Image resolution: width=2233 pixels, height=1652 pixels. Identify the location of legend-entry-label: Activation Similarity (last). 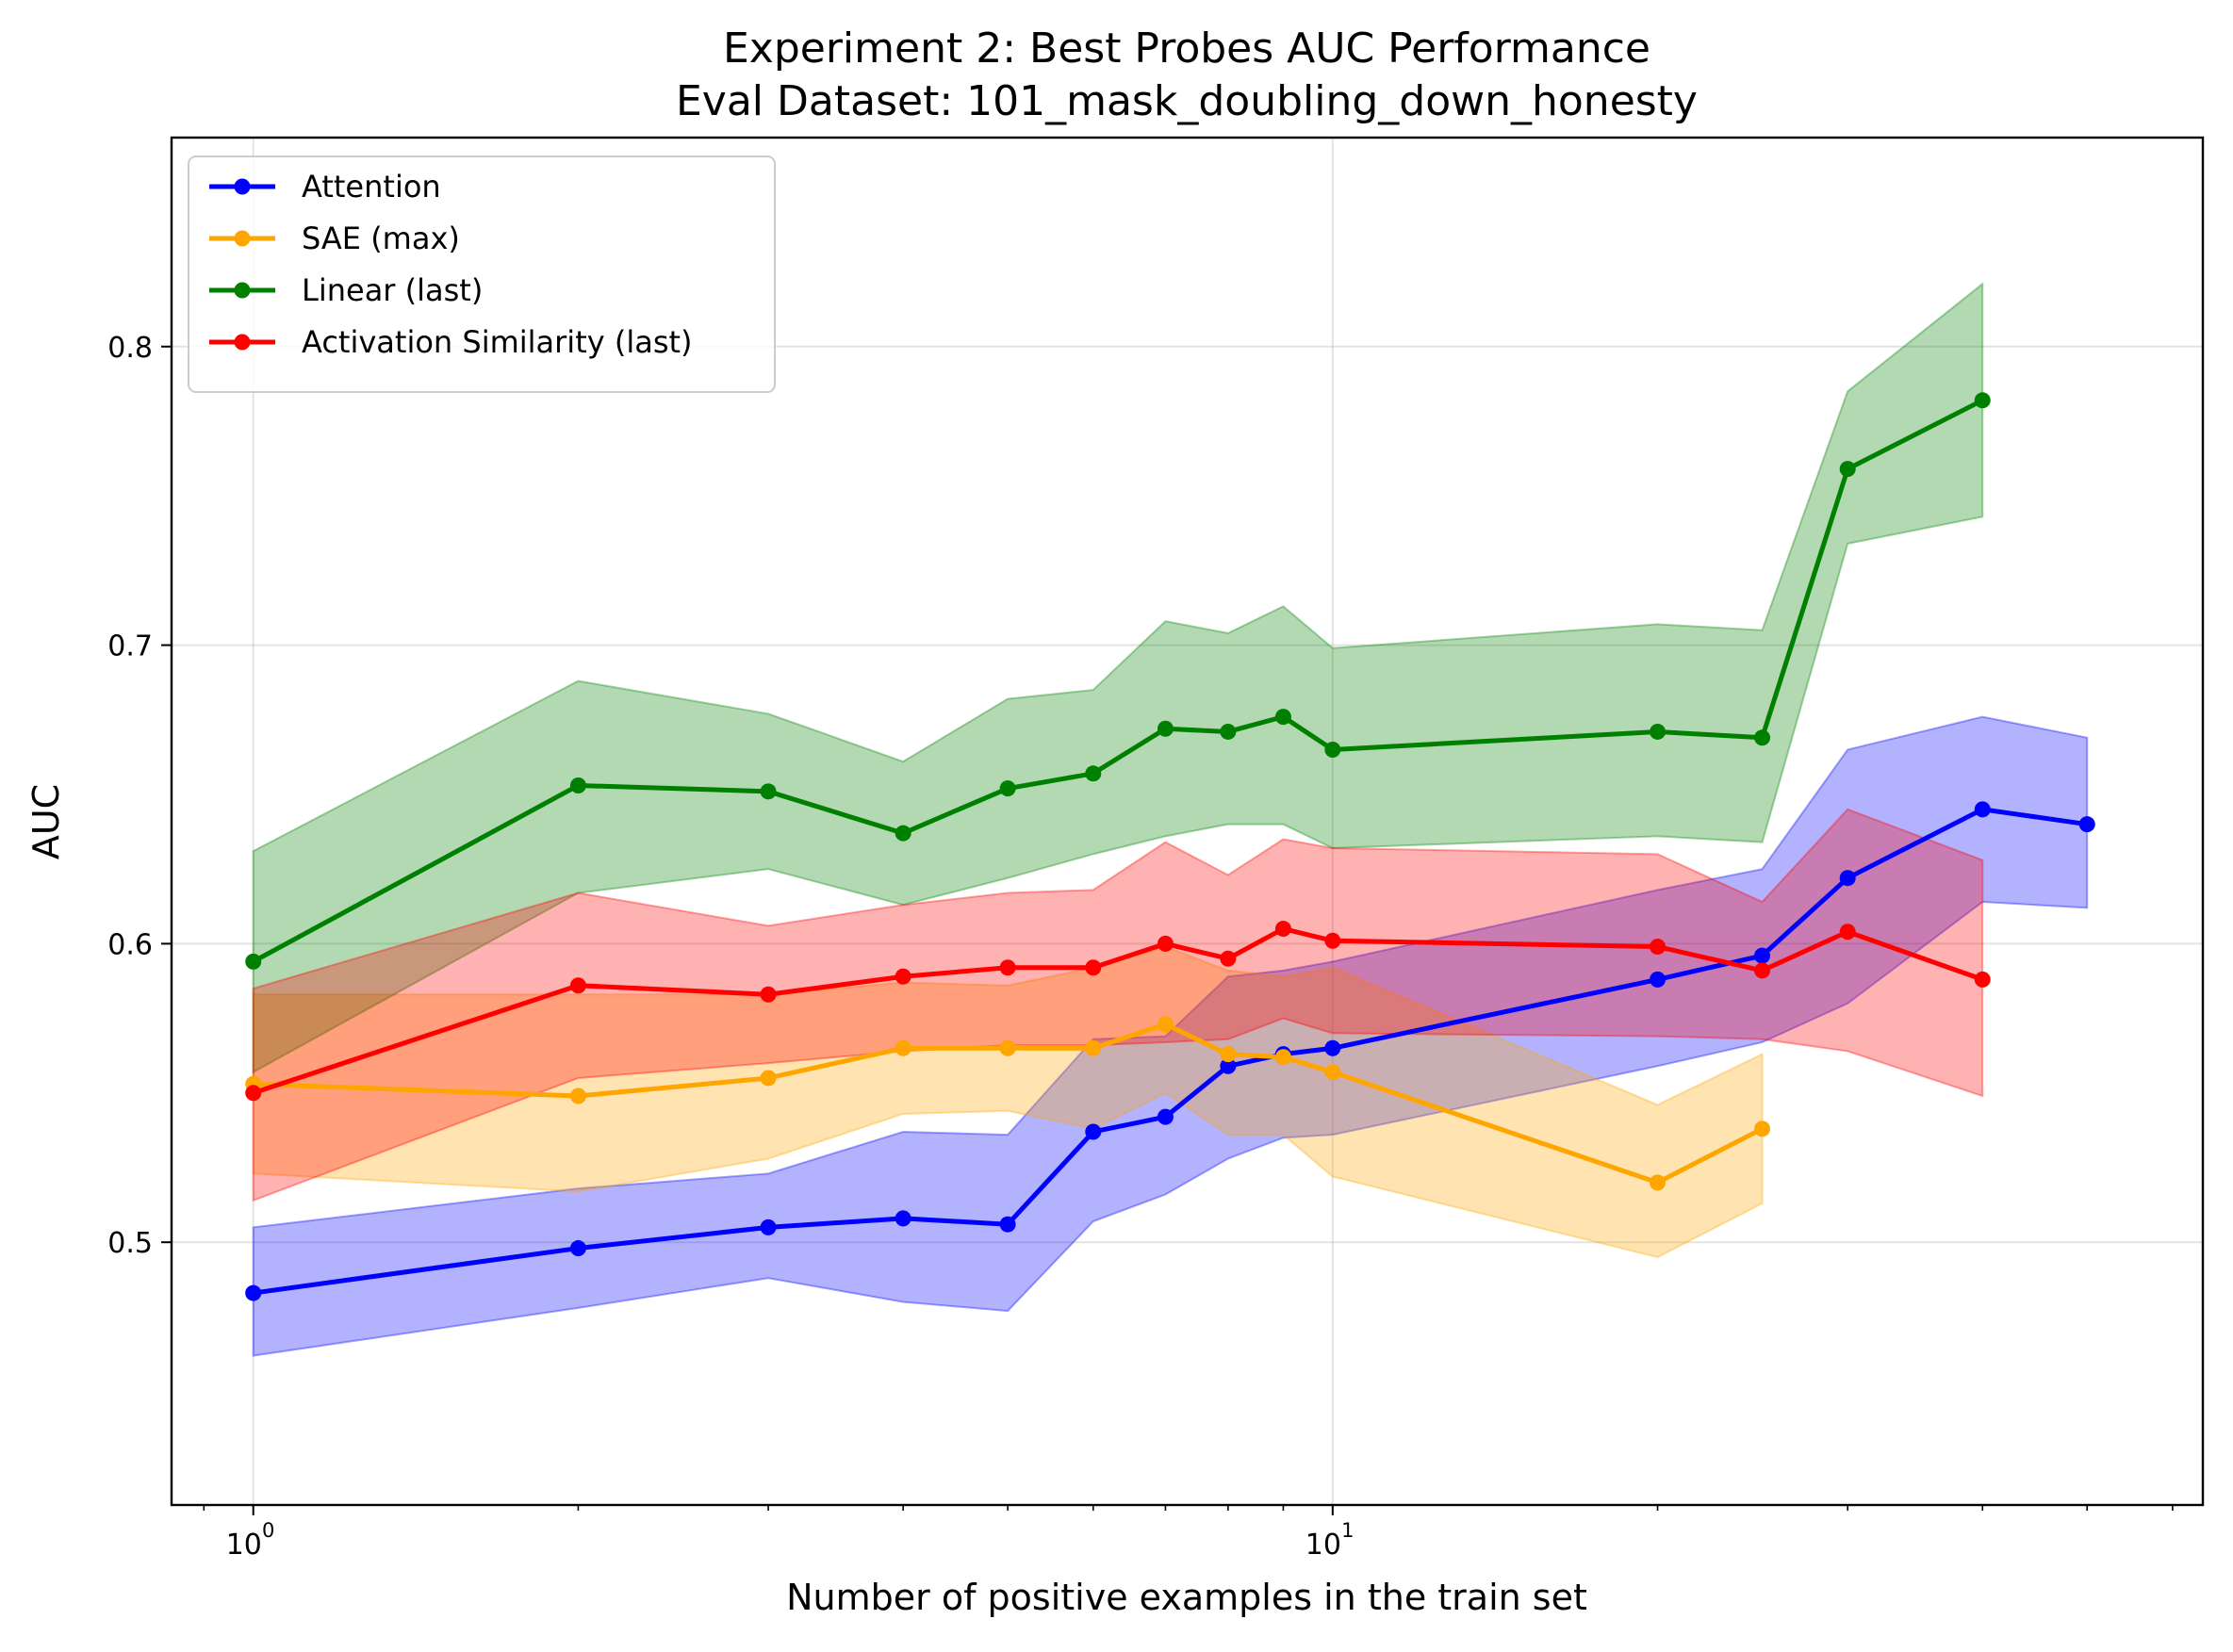
(497, 342).